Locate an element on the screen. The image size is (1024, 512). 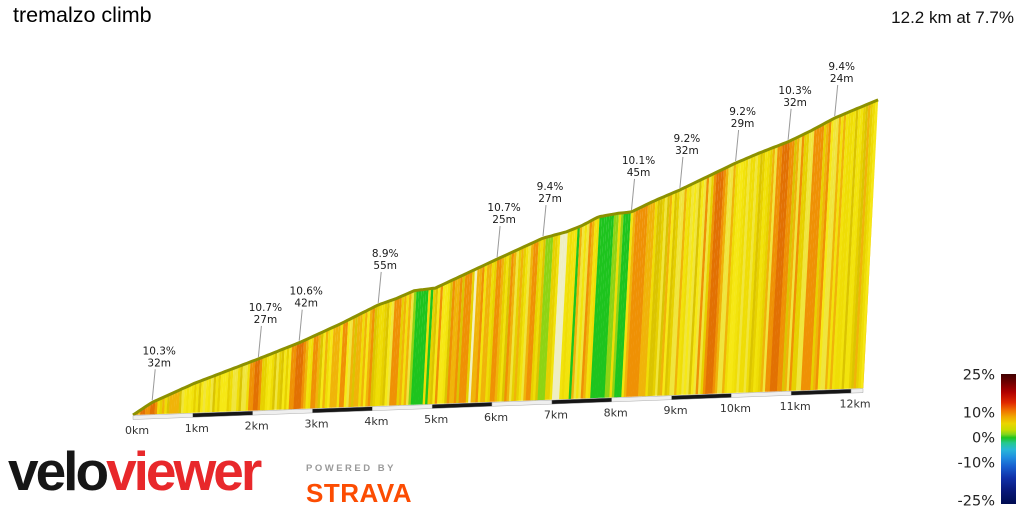
x-tick-label: 5km is located at coordinates (436, 419).